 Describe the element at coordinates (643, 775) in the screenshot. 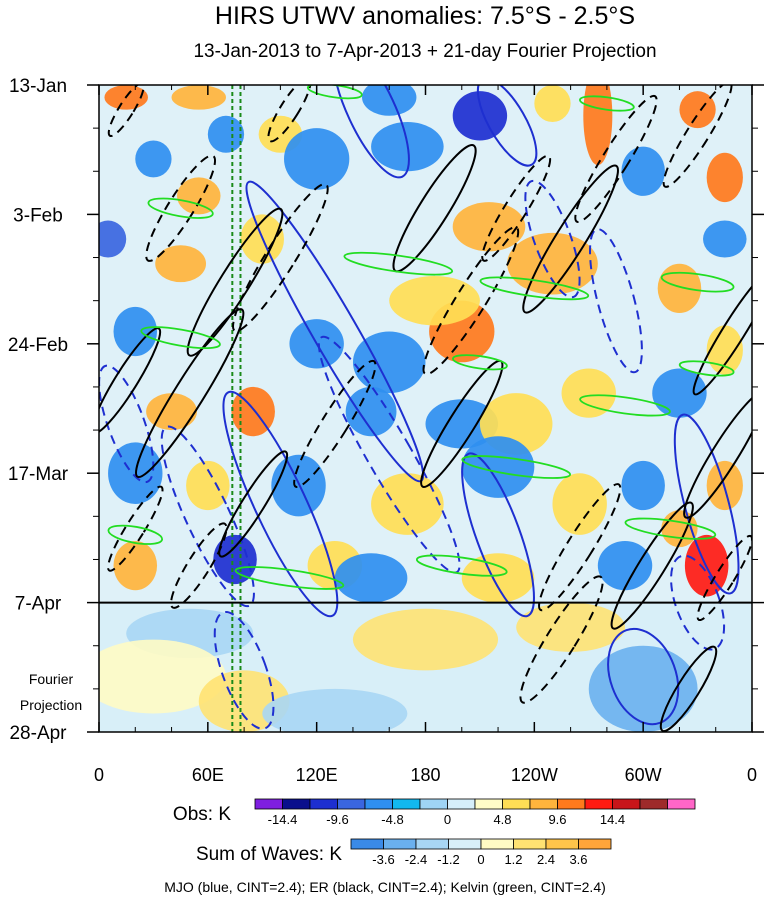

I see `x-tick-label-5: 60W` at that location.